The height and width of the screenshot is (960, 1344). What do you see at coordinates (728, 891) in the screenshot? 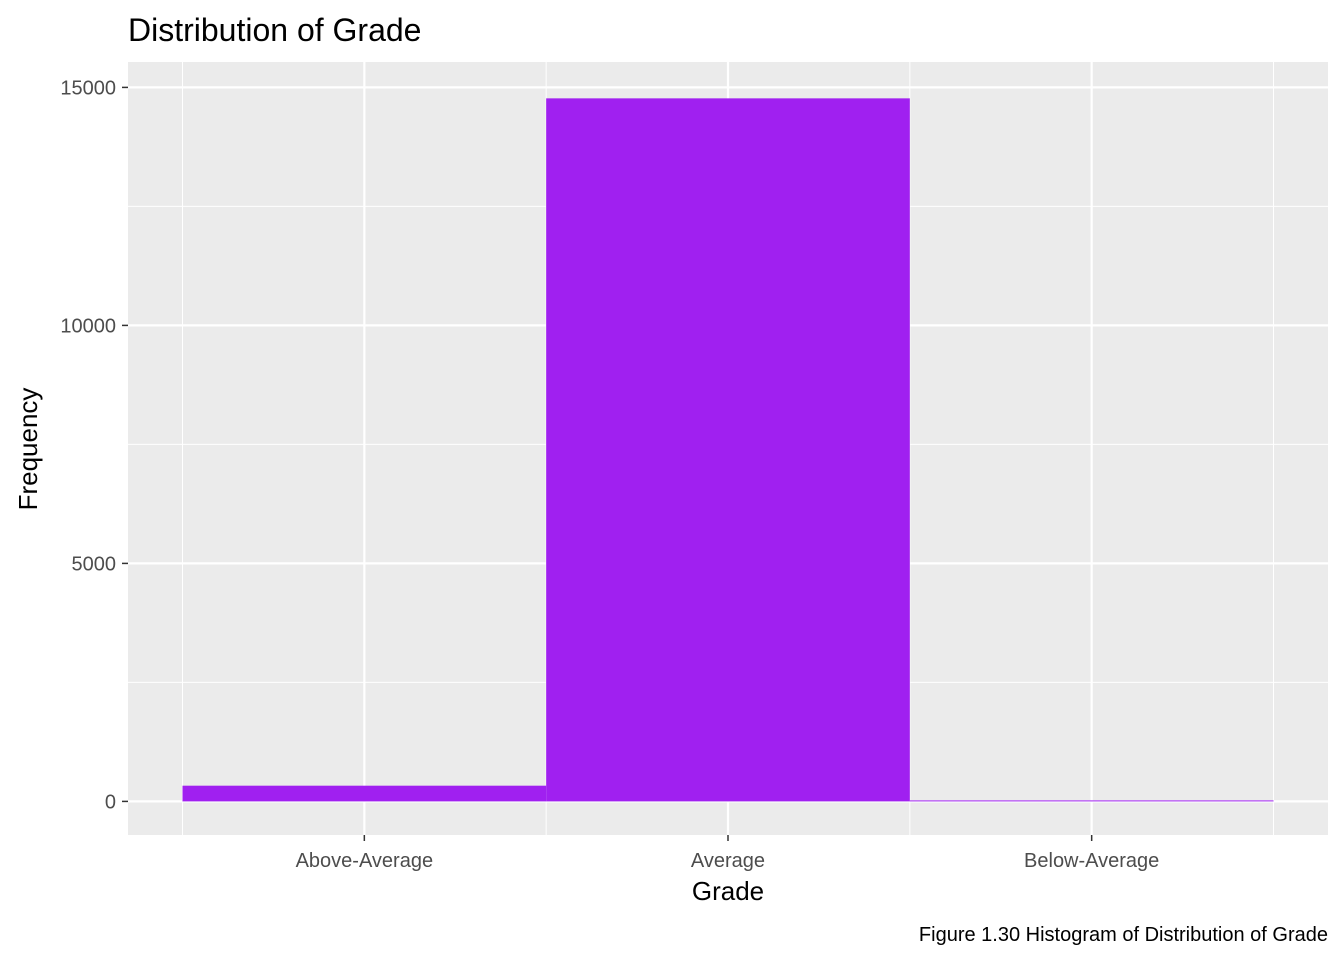
I see `x-axis-title: Grade` at bounding box center [728, 891].